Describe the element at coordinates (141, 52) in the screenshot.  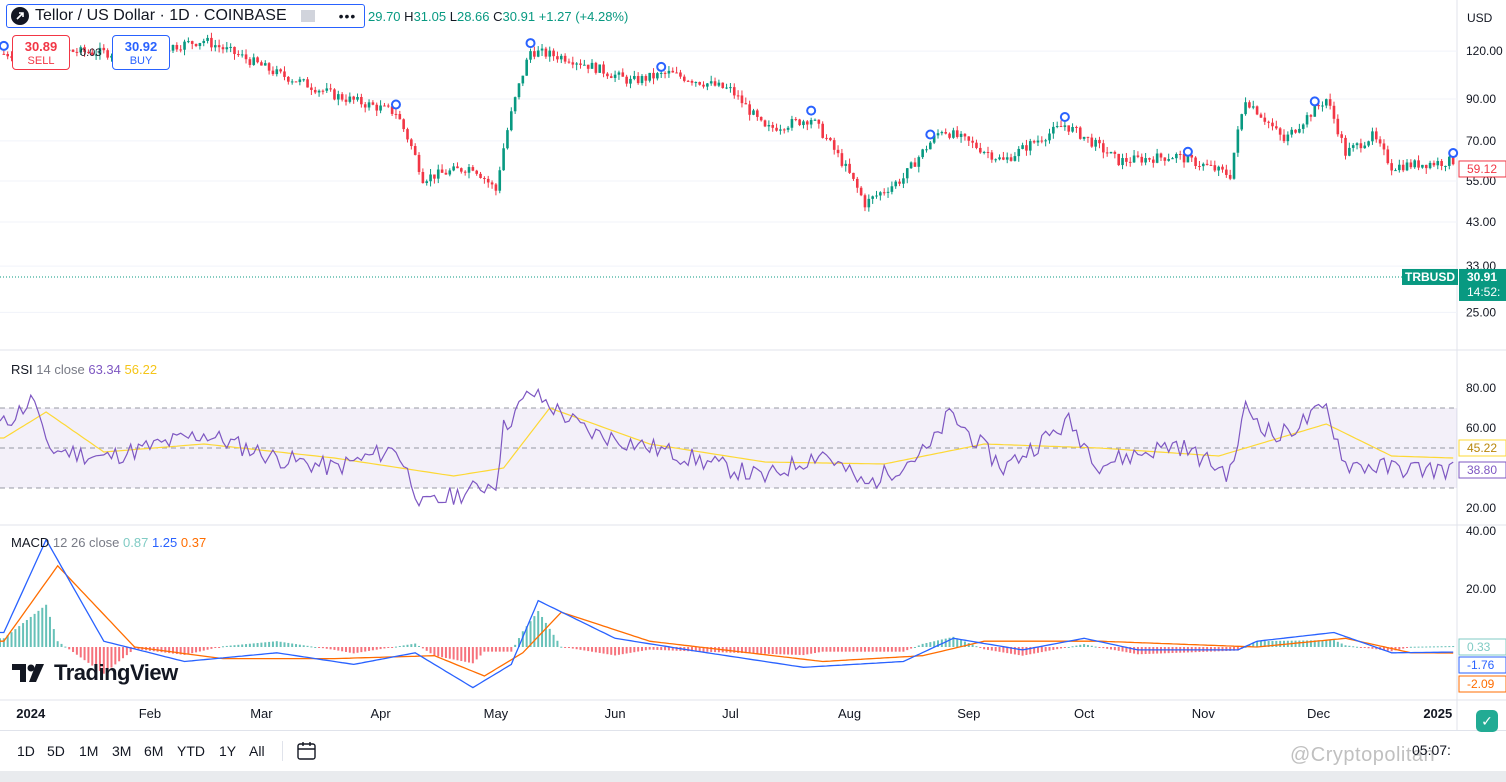
I see `buy-button: 30.92 BUY` at that location.